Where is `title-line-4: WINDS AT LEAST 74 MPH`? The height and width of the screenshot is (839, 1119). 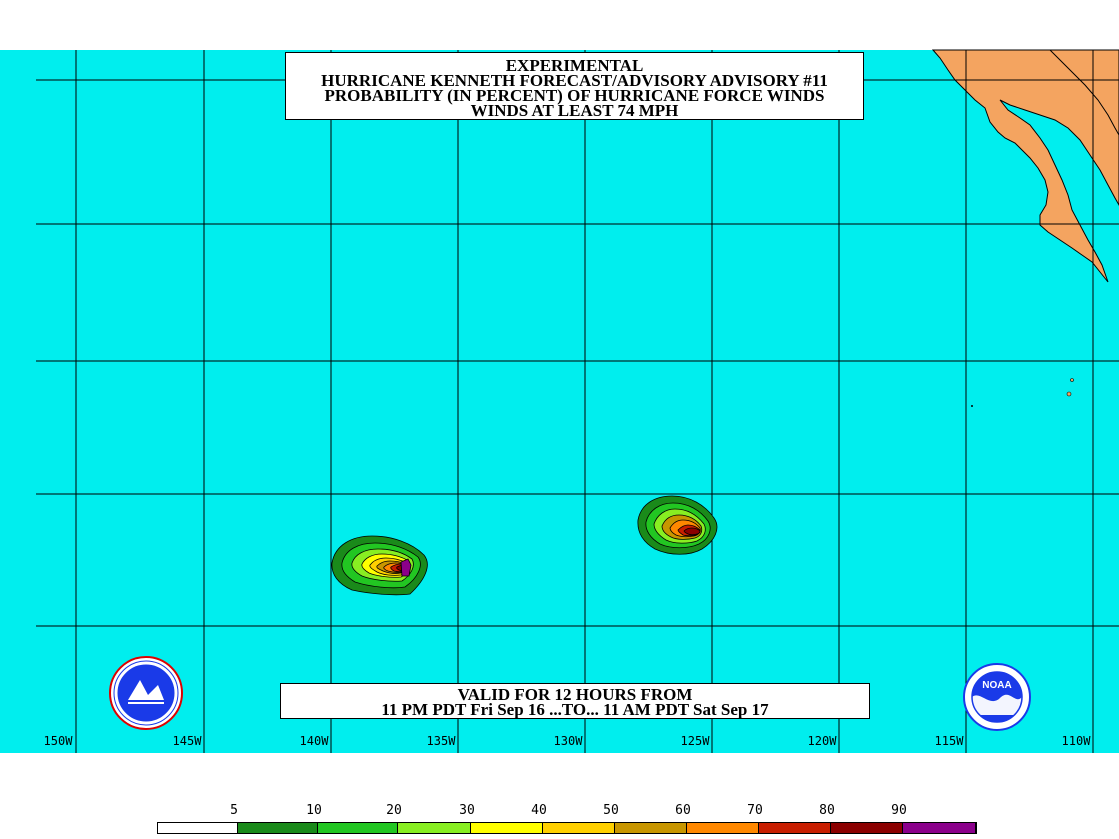 title-line-4: WINDS AT LEAST 74 MPH is located at coordinates (574, 110).